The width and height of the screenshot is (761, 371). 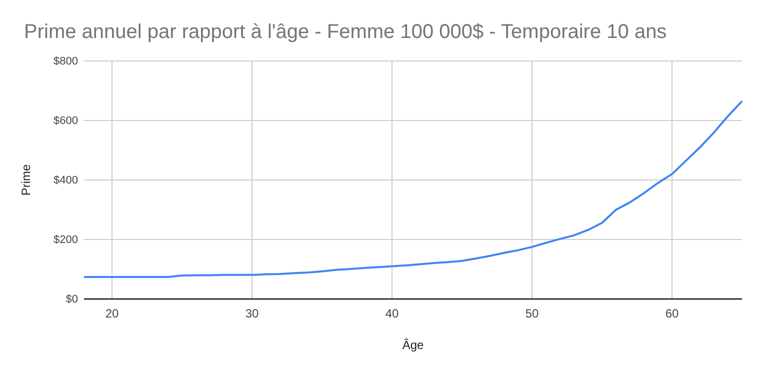 I want to click on y-axis-title: Prime, so click(x=26, y=180).